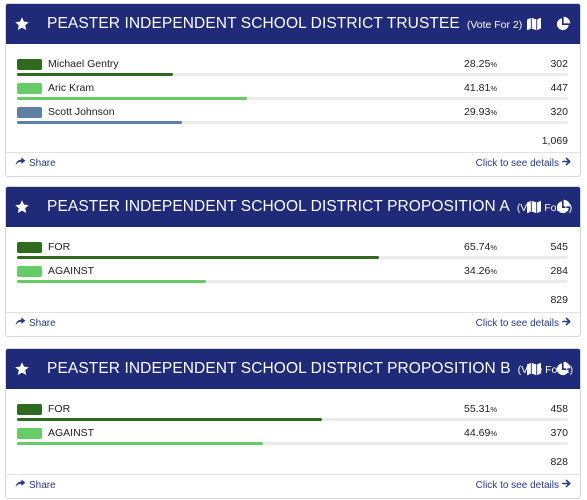 The width and height of the screenshot is (587, 500). I want to click on percent-value: 41.81, so click(477, 88).